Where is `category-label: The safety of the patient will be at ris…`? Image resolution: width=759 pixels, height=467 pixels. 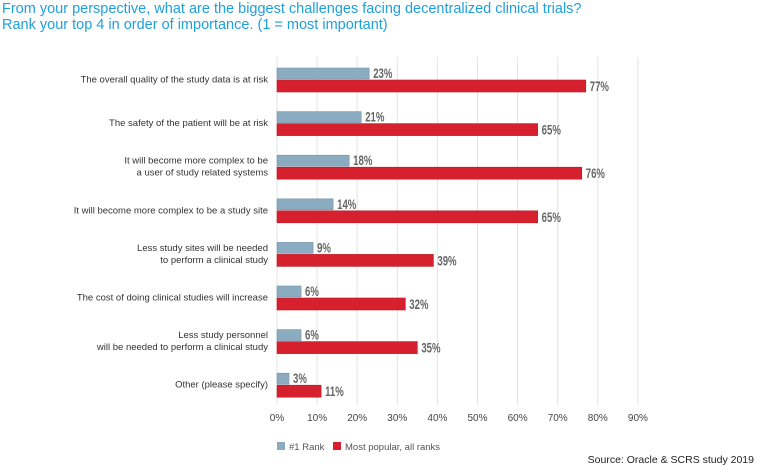
category-label: The safety of the patient will be at ris… is located at coordinates (188, 123).